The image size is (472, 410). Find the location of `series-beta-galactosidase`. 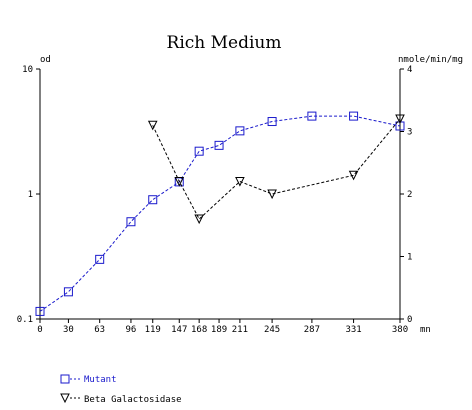

series-beta-galactosidase is located at coordinates (276, 169).